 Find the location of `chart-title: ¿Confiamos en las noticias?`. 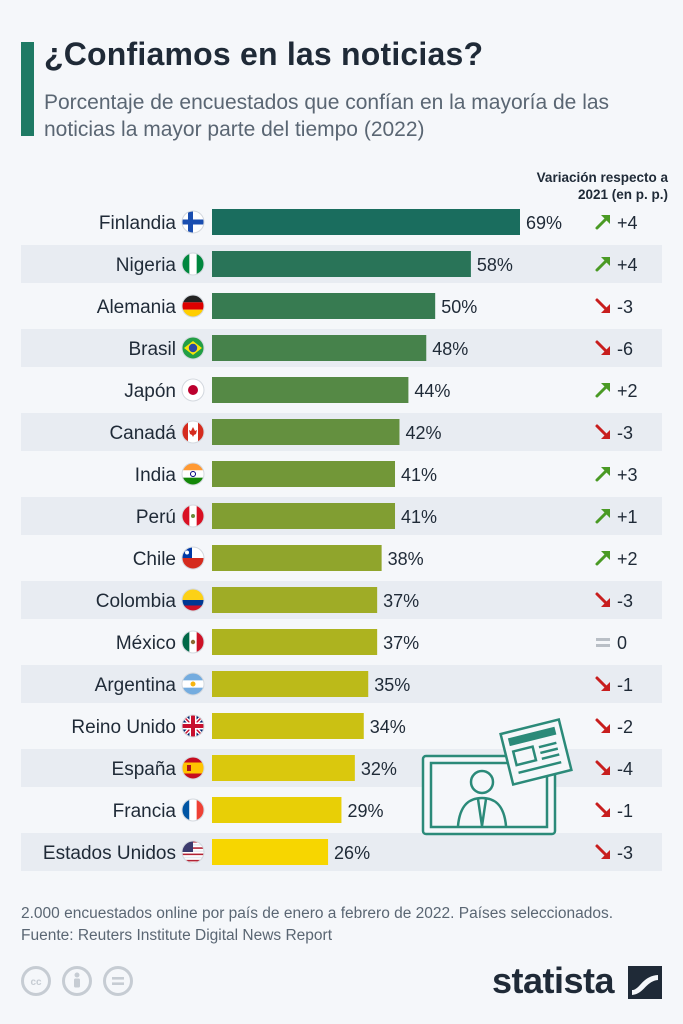

chart-title: ¿Confiamos en las noticias? is located at coordinates (264, 54).